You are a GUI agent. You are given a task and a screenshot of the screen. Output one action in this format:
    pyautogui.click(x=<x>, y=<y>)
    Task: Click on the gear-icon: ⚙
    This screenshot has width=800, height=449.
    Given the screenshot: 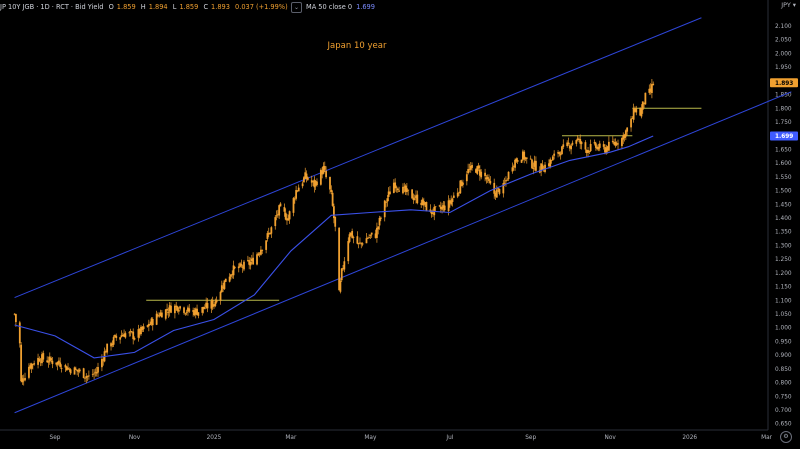 What is the action you would take?
    pyautogui.click(x=786, y=437)
    